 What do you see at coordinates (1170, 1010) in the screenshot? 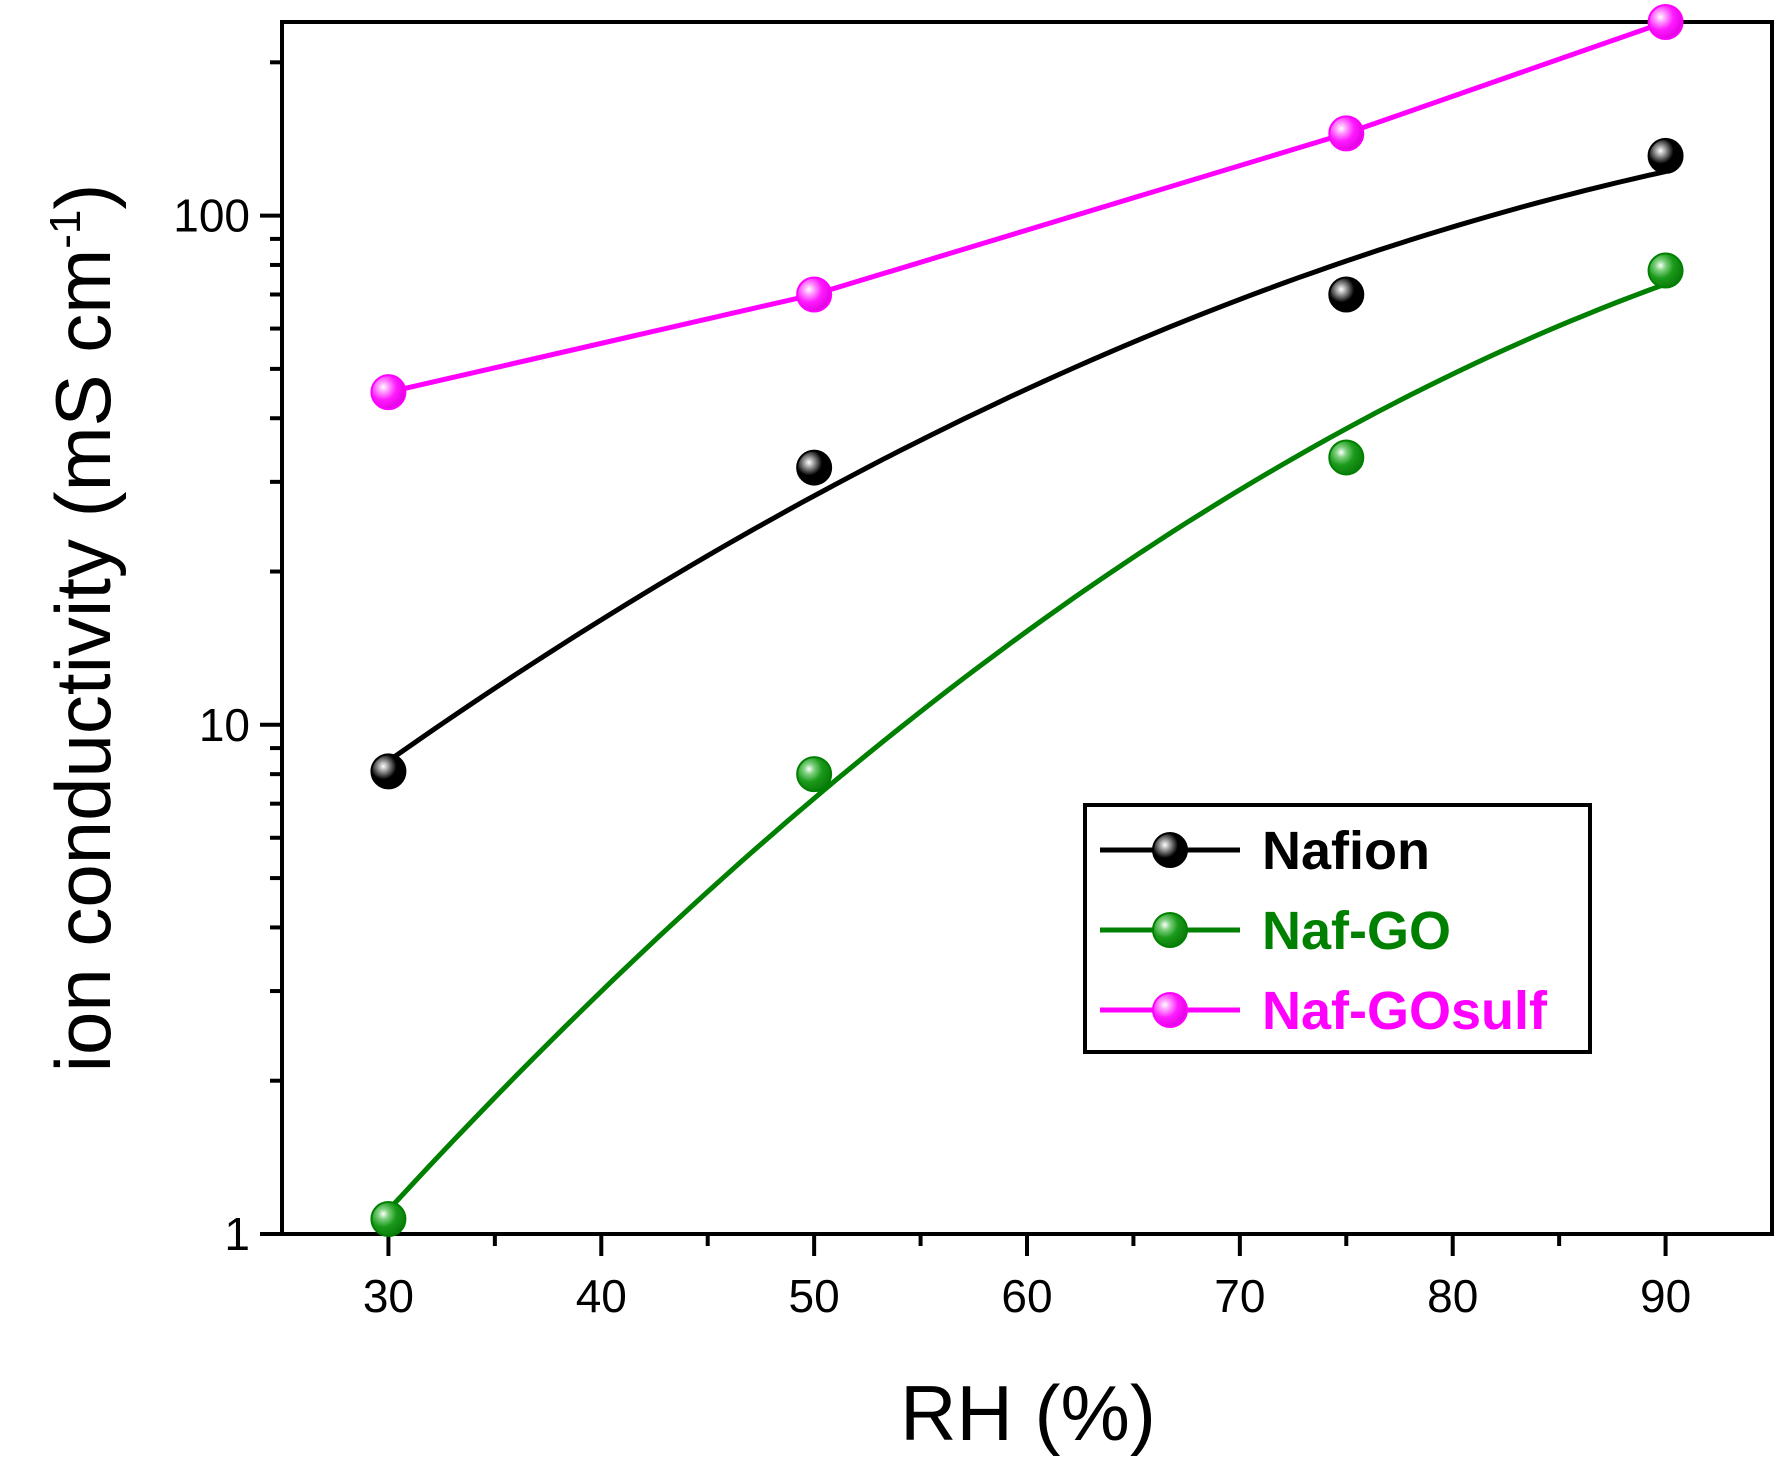
I see `legend-marker-naf-gosulf` at bounding box center [1170, 1010].